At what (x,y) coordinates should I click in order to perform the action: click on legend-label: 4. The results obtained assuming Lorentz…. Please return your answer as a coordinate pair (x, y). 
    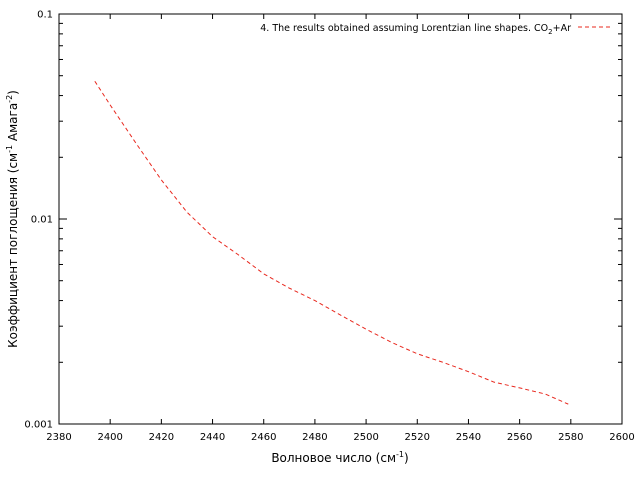
    Looking at the image, I should click on (415, 29).